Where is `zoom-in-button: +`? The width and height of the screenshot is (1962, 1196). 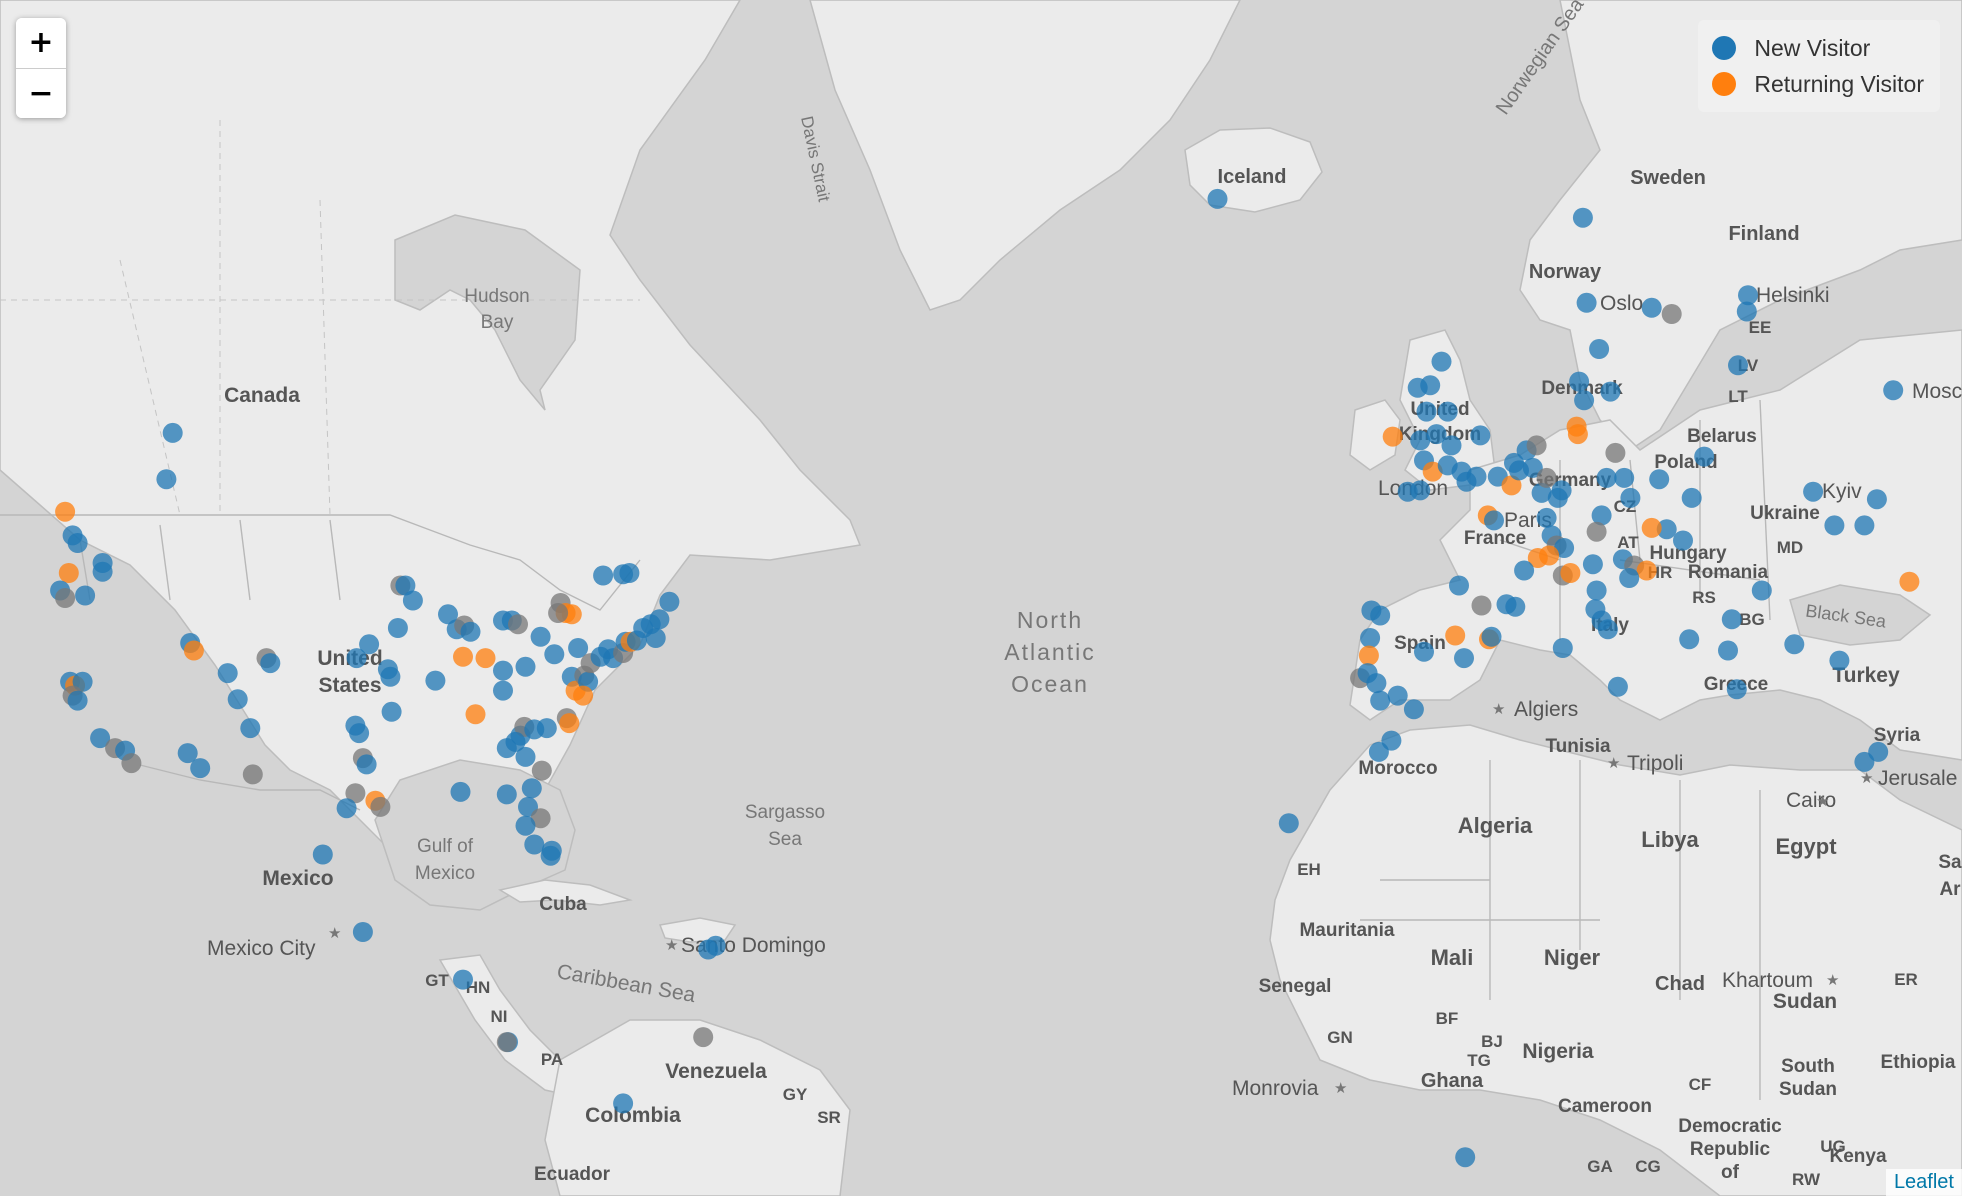
zoom-in-button: + is located at coordinates (41, 43).